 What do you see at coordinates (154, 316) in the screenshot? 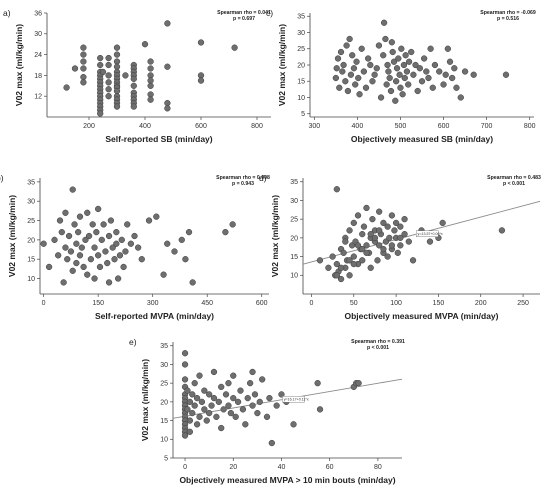
I see `x-axis-title: Self-reported MVPA (min/day)` at bounding box center [154, 316].